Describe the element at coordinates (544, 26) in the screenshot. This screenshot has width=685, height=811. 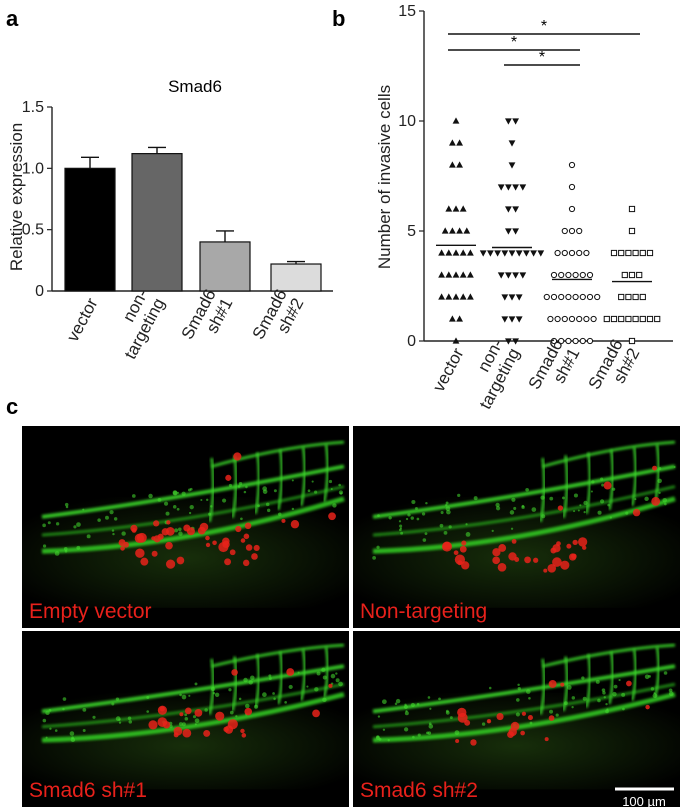
I see `significance-star: *` at that location.